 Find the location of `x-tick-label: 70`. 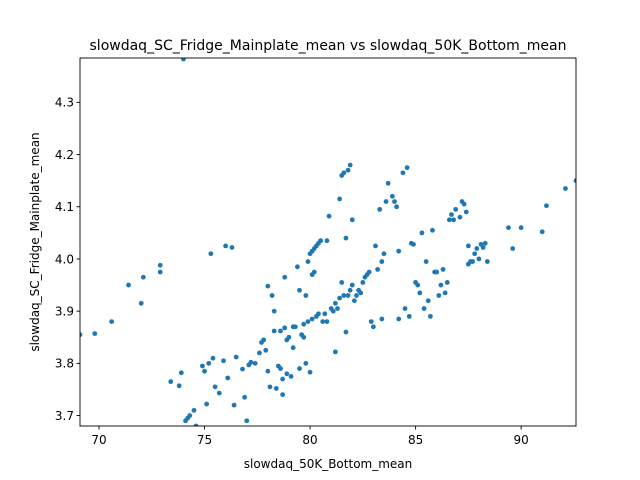

x-tick-label: 70 is located at coordinates (98, 440).